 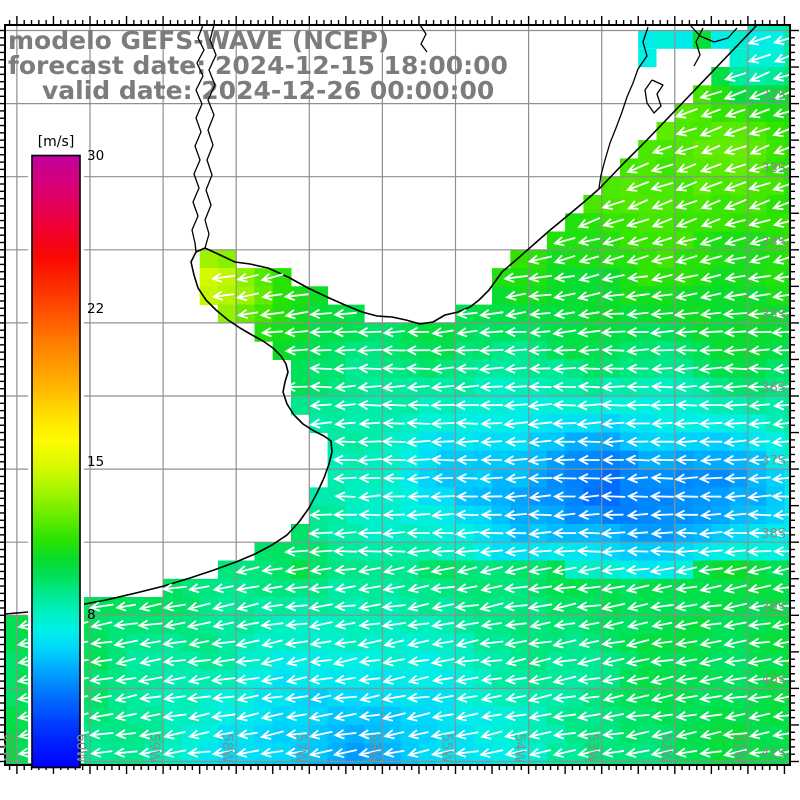 What do you see at coordinates (423, 38) in the screenshot?
I see `rio-negro` at bounding box center [423, 38].